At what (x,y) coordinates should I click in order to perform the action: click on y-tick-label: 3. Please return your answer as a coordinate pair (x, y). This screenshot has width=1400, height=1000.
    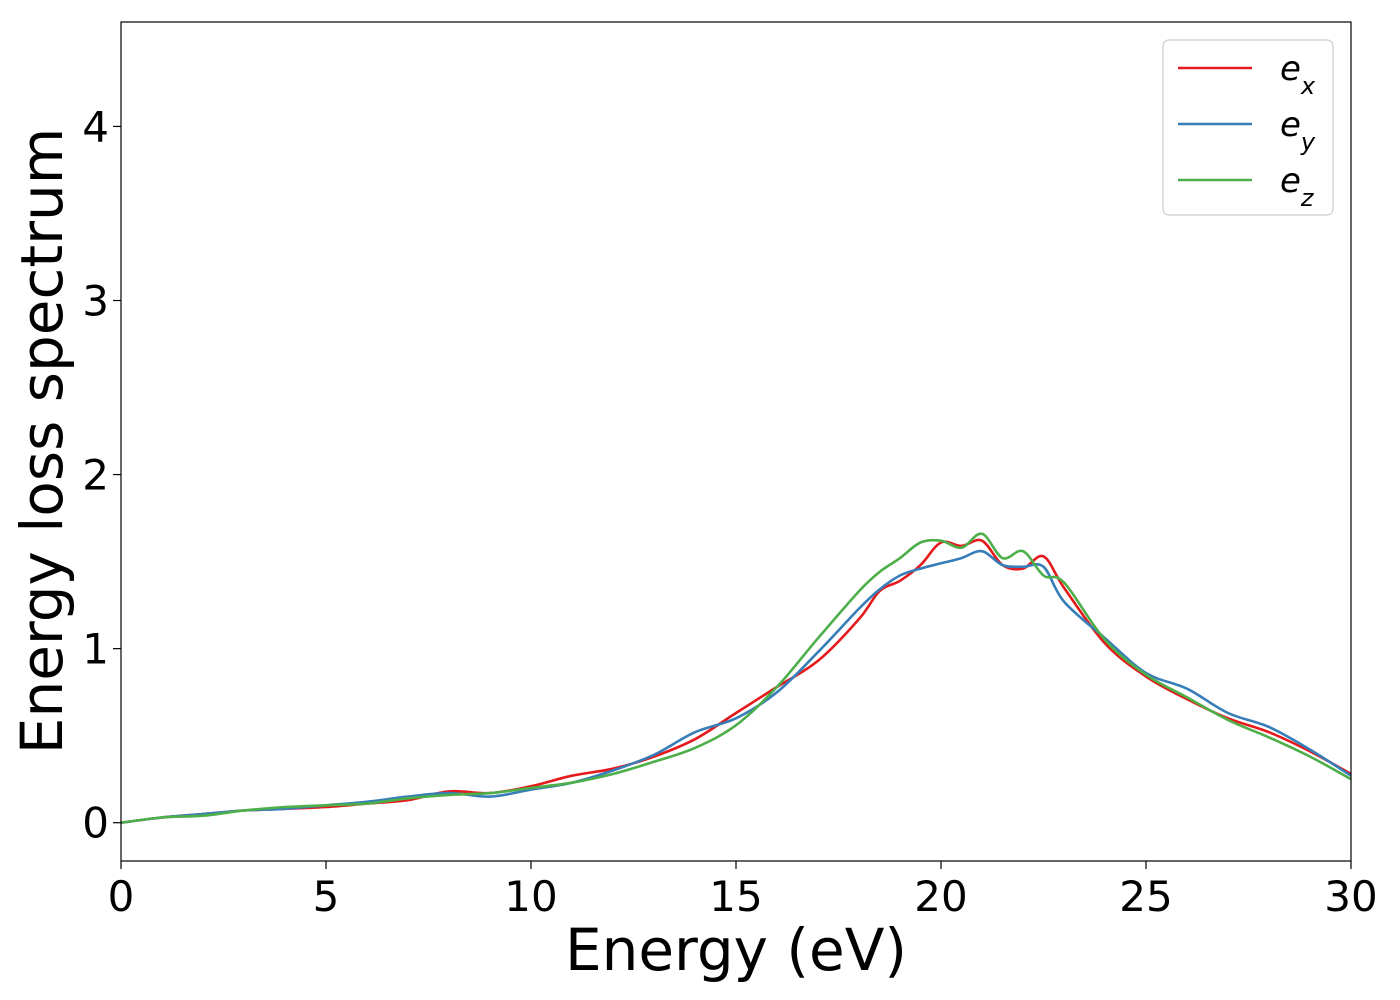
    Looking at the image, I should click on (95, 301).